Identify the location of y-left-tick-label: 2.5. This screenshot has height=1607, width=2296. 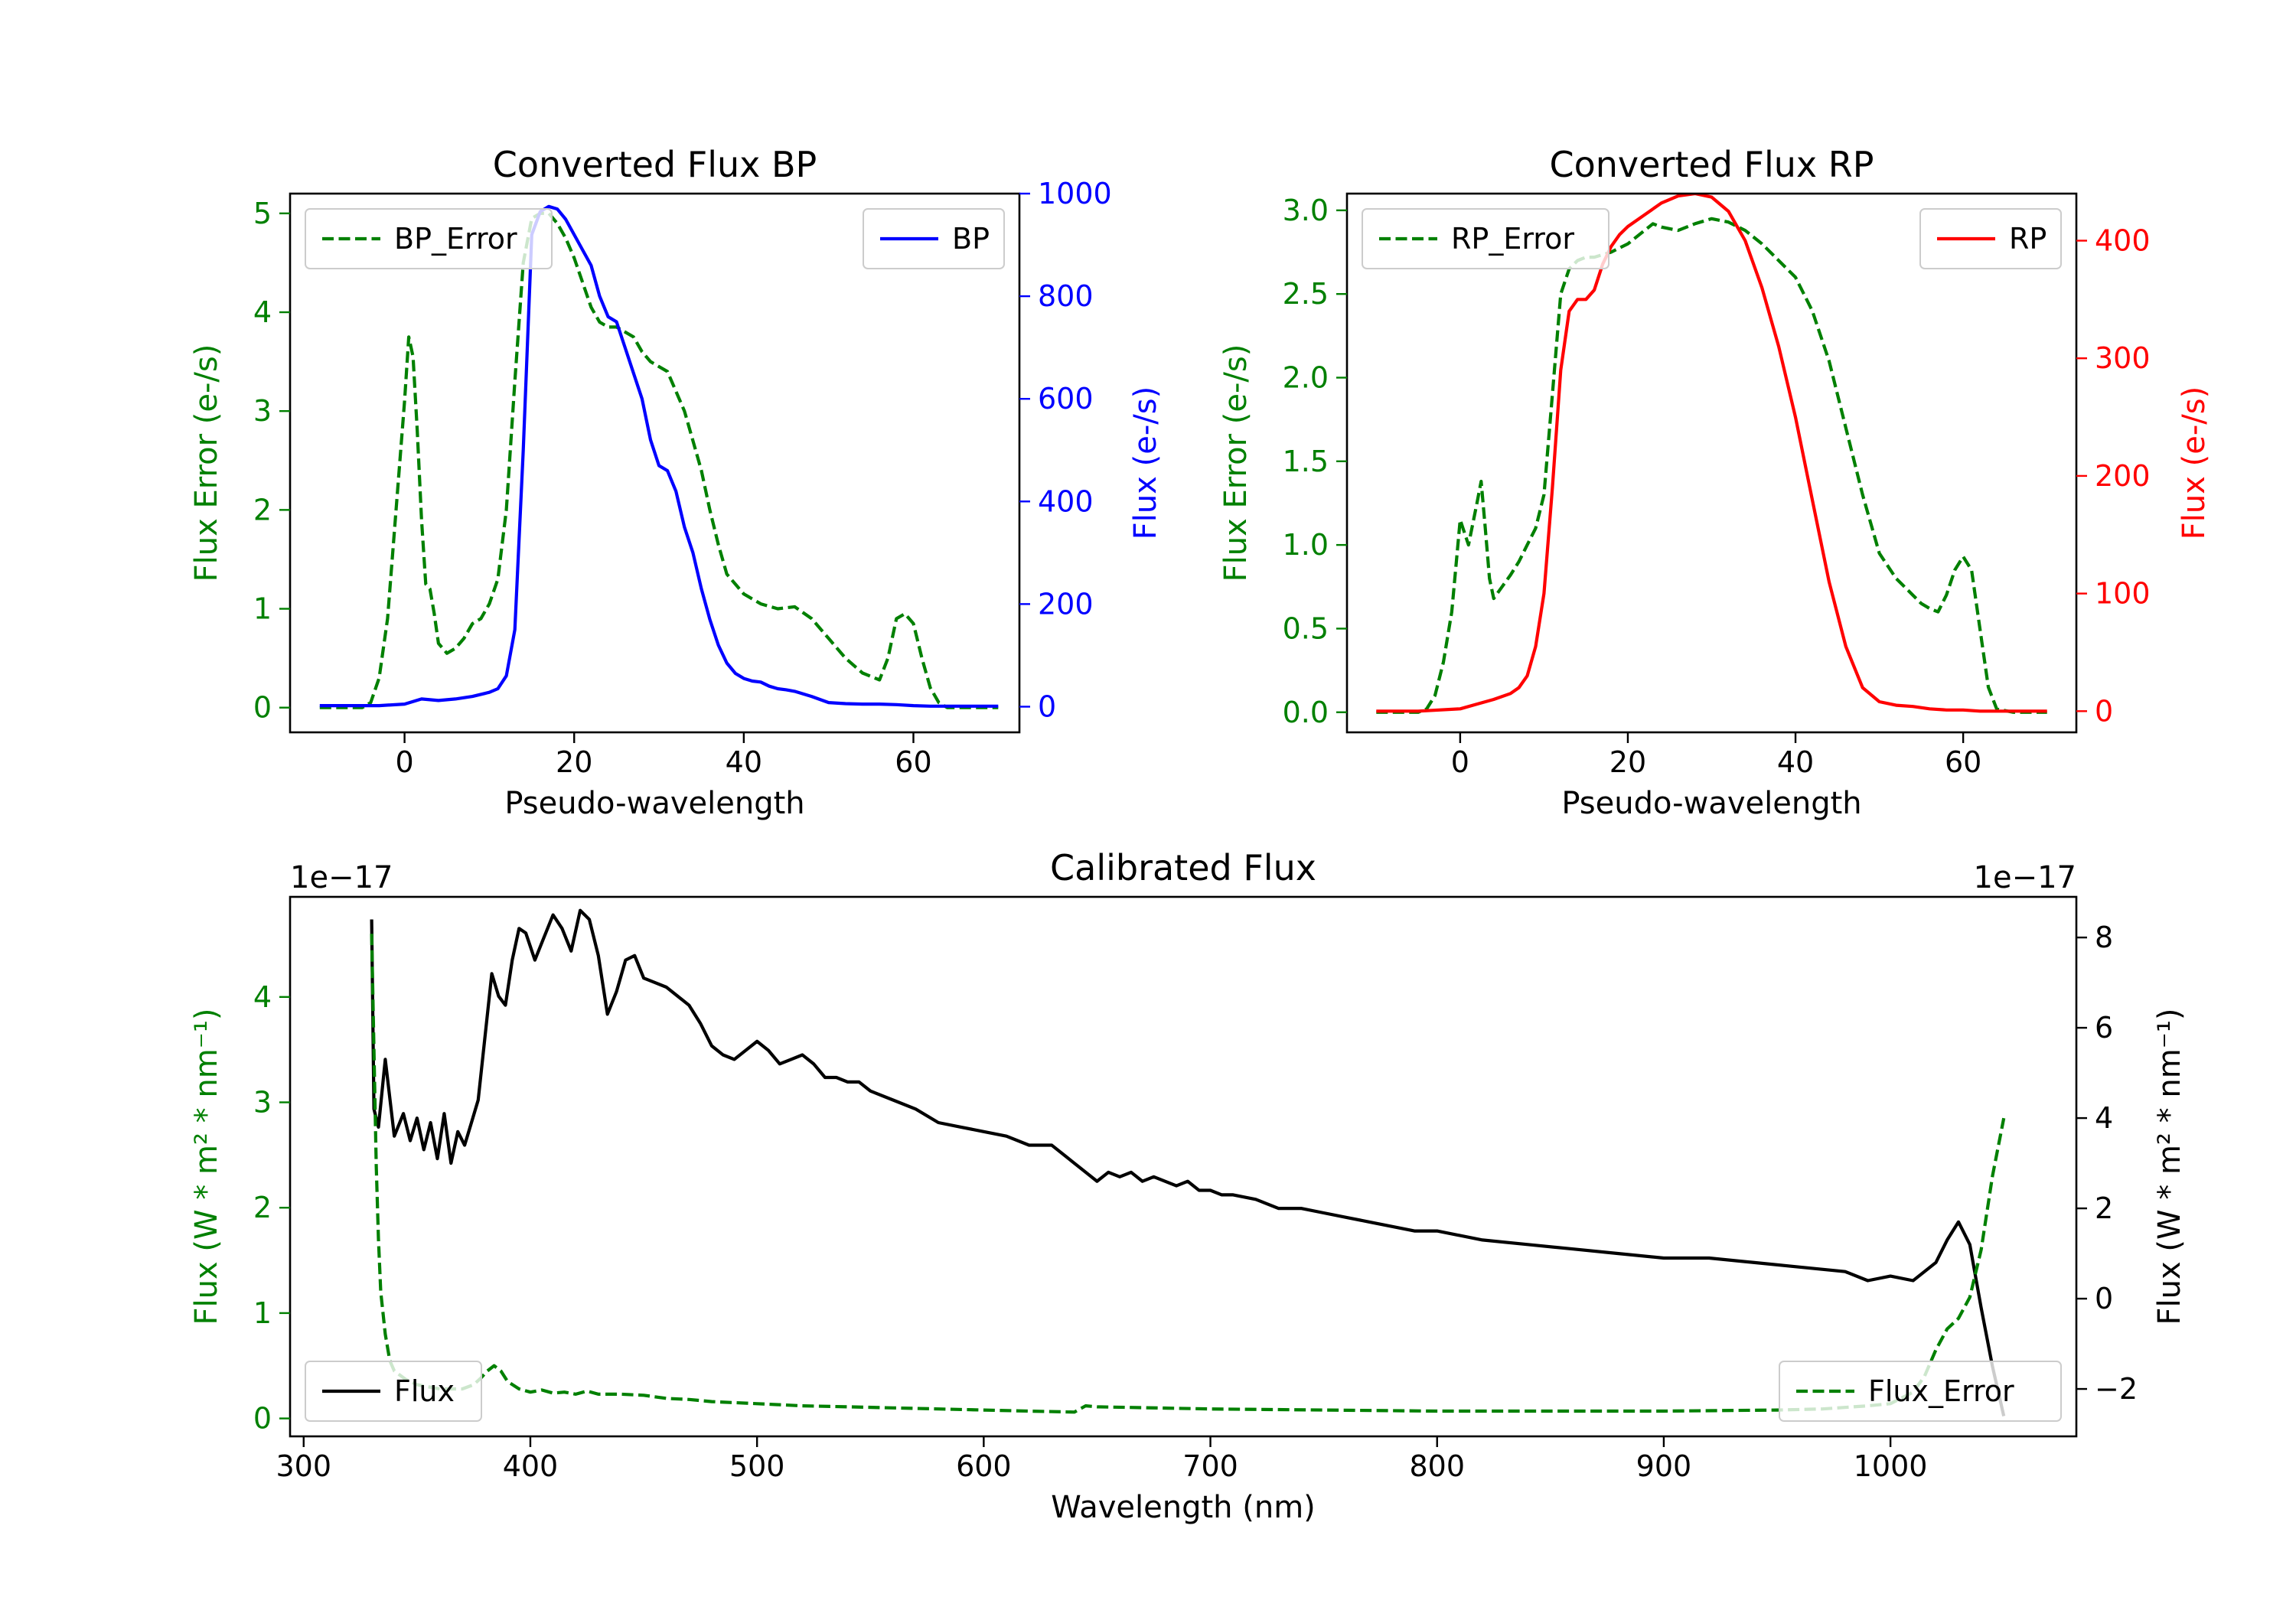
(1306, 294).